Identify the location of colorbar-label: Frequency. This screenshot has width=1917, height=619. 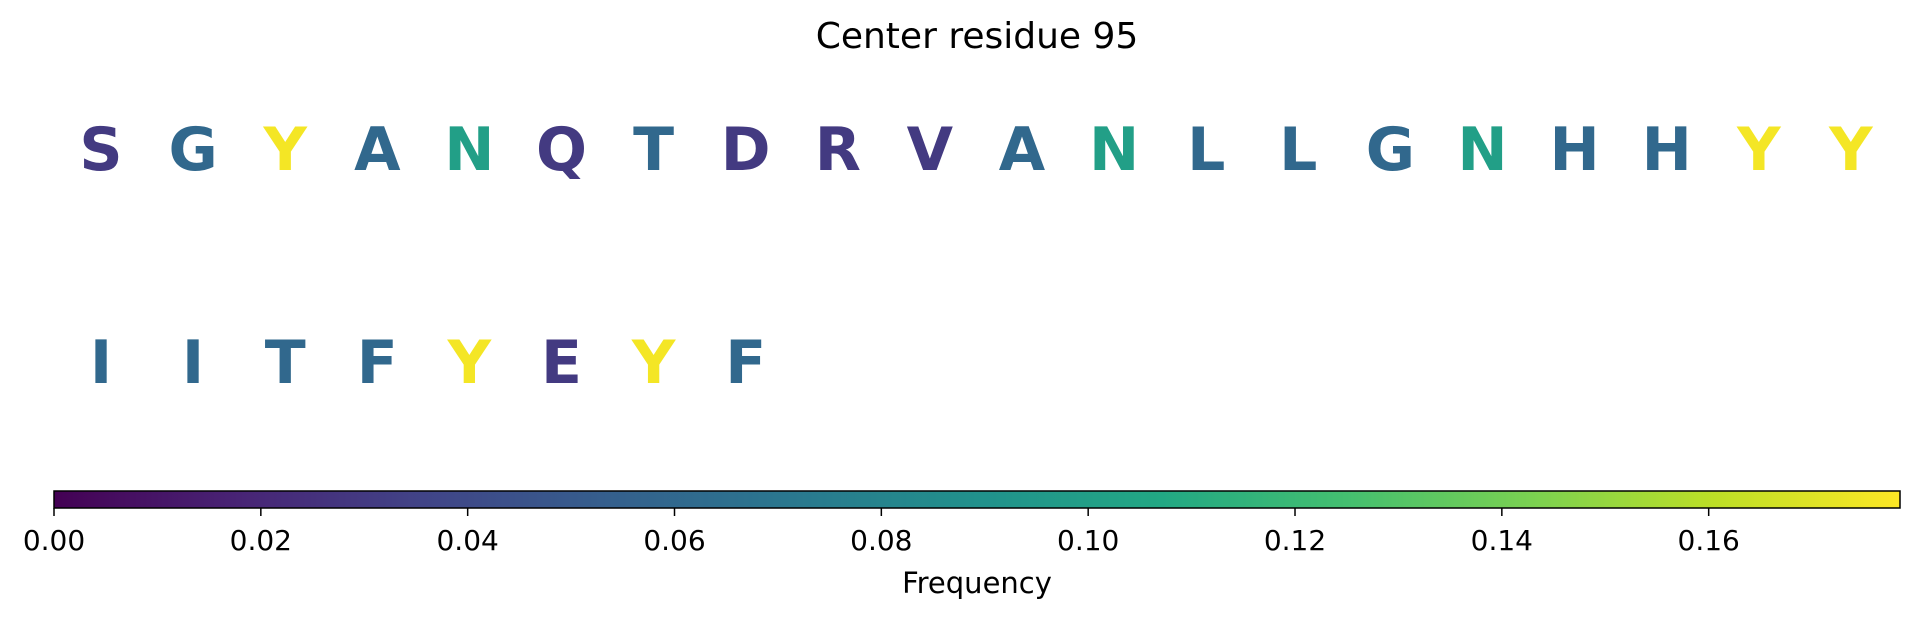
(977, 583).